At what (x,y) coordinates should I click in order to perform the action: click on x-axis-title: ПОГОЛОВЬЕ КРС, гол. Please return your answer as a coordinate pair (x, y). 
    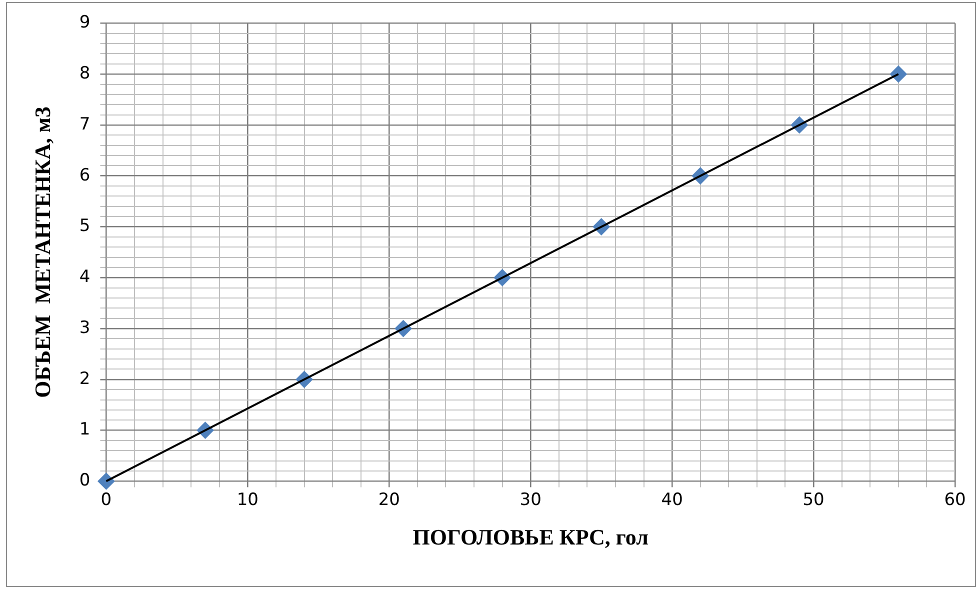
    Looking at the image, I should click on (530, 537).